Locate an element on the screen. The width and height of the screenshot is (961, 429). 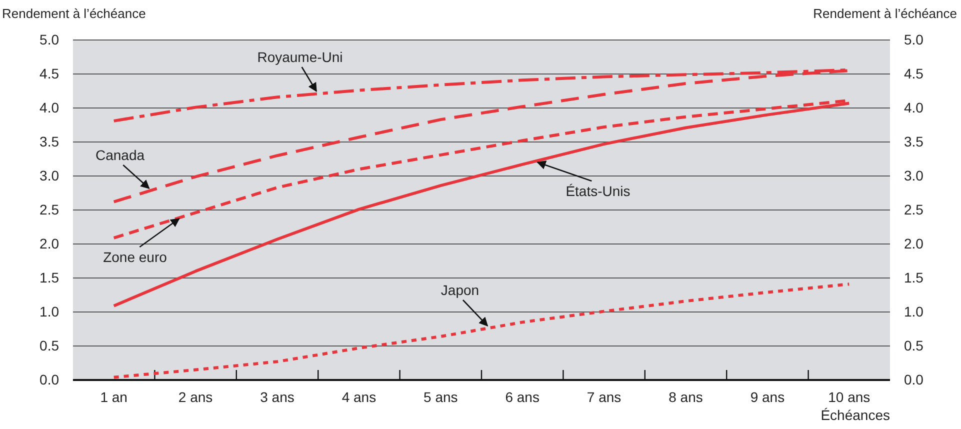
y-tick-label: 3.5 is located at coordinates (50, 141).